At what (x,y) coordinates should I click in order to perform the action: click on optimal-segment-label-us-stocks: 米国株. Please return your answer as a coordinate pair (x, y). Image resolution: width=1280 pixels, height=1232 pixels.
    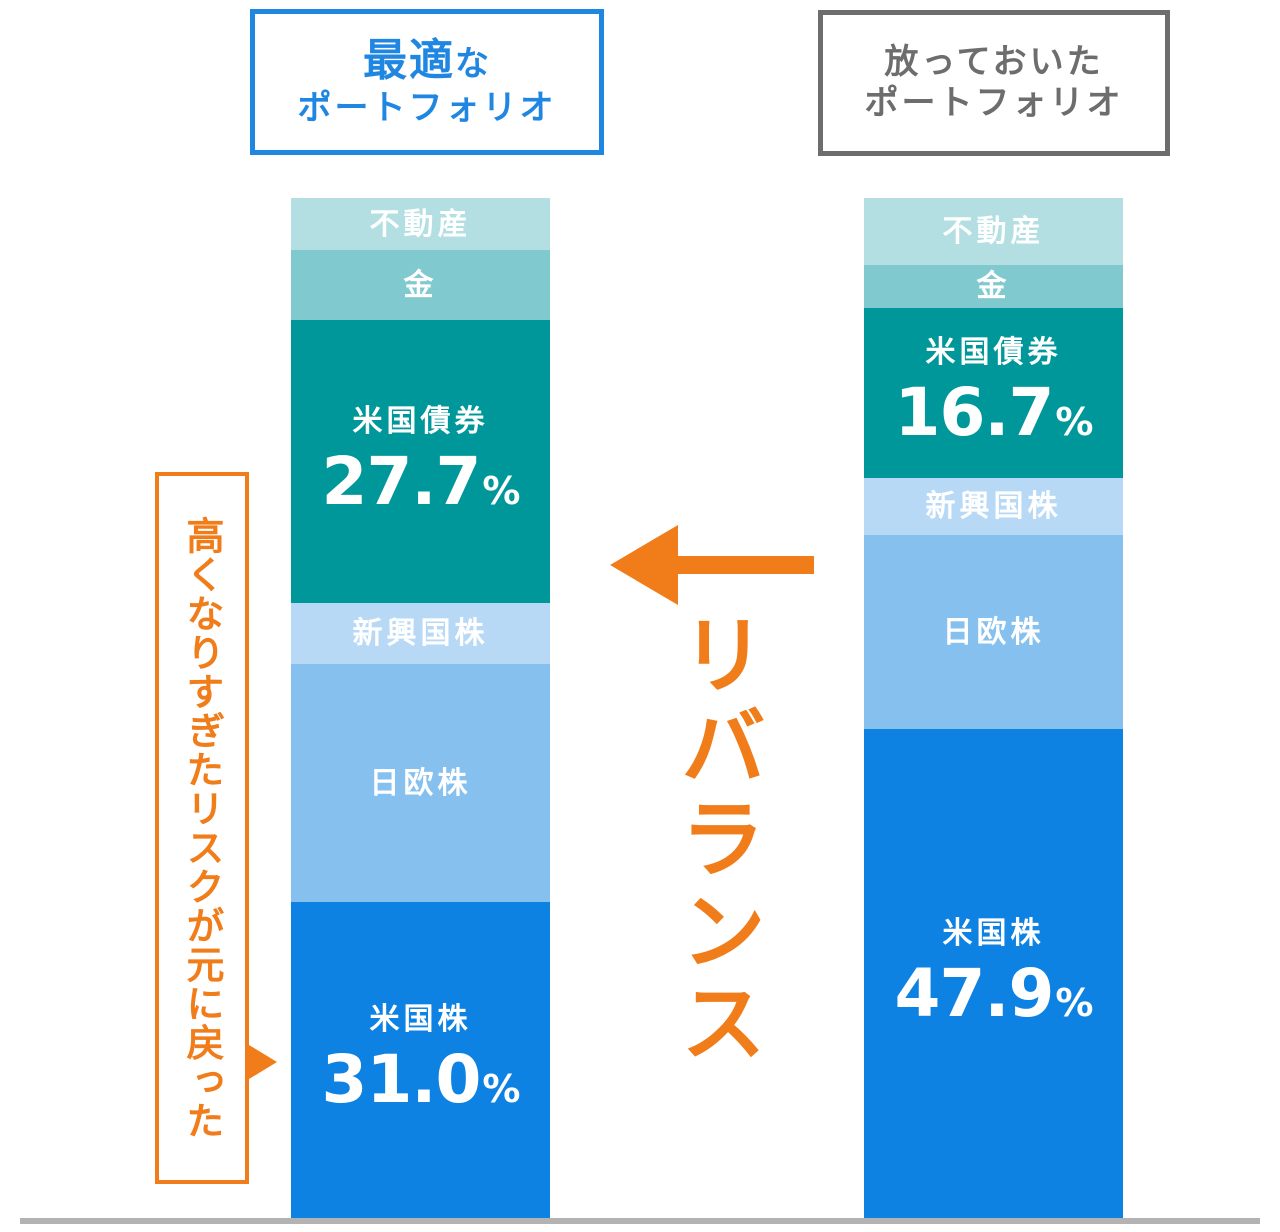
    Looking at the image, I should click on (420, 1020).